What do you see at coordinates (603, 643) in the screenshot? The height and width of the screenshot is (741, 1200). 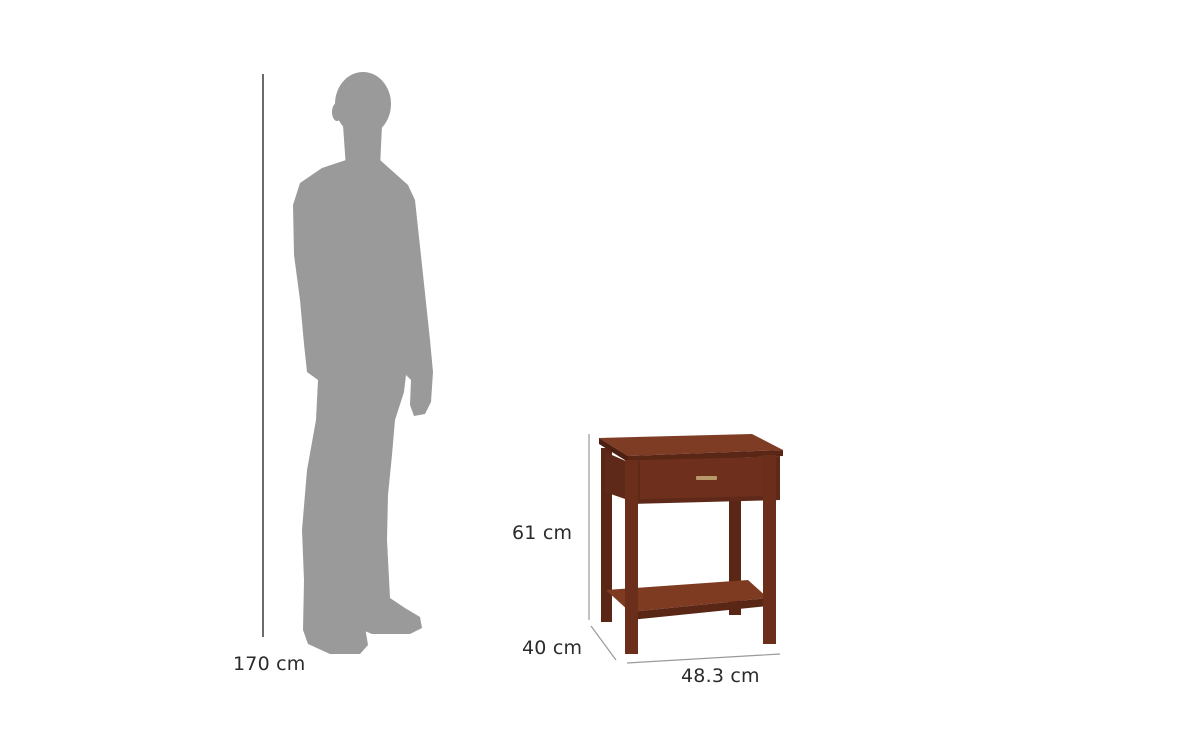 I see `table-depth-line` at bounding box center [603, 643].